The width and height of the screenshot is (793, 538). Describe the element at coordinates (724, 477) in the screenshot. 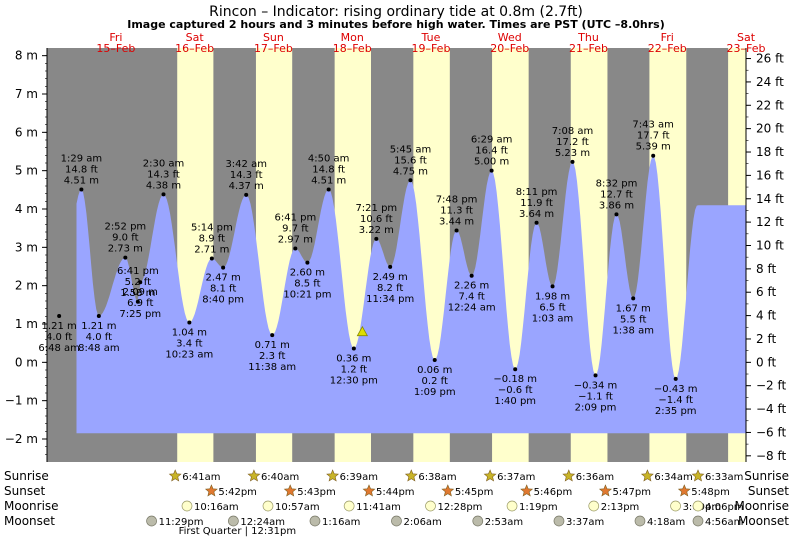

I see `astro-event-time: 6:33am` at that location.